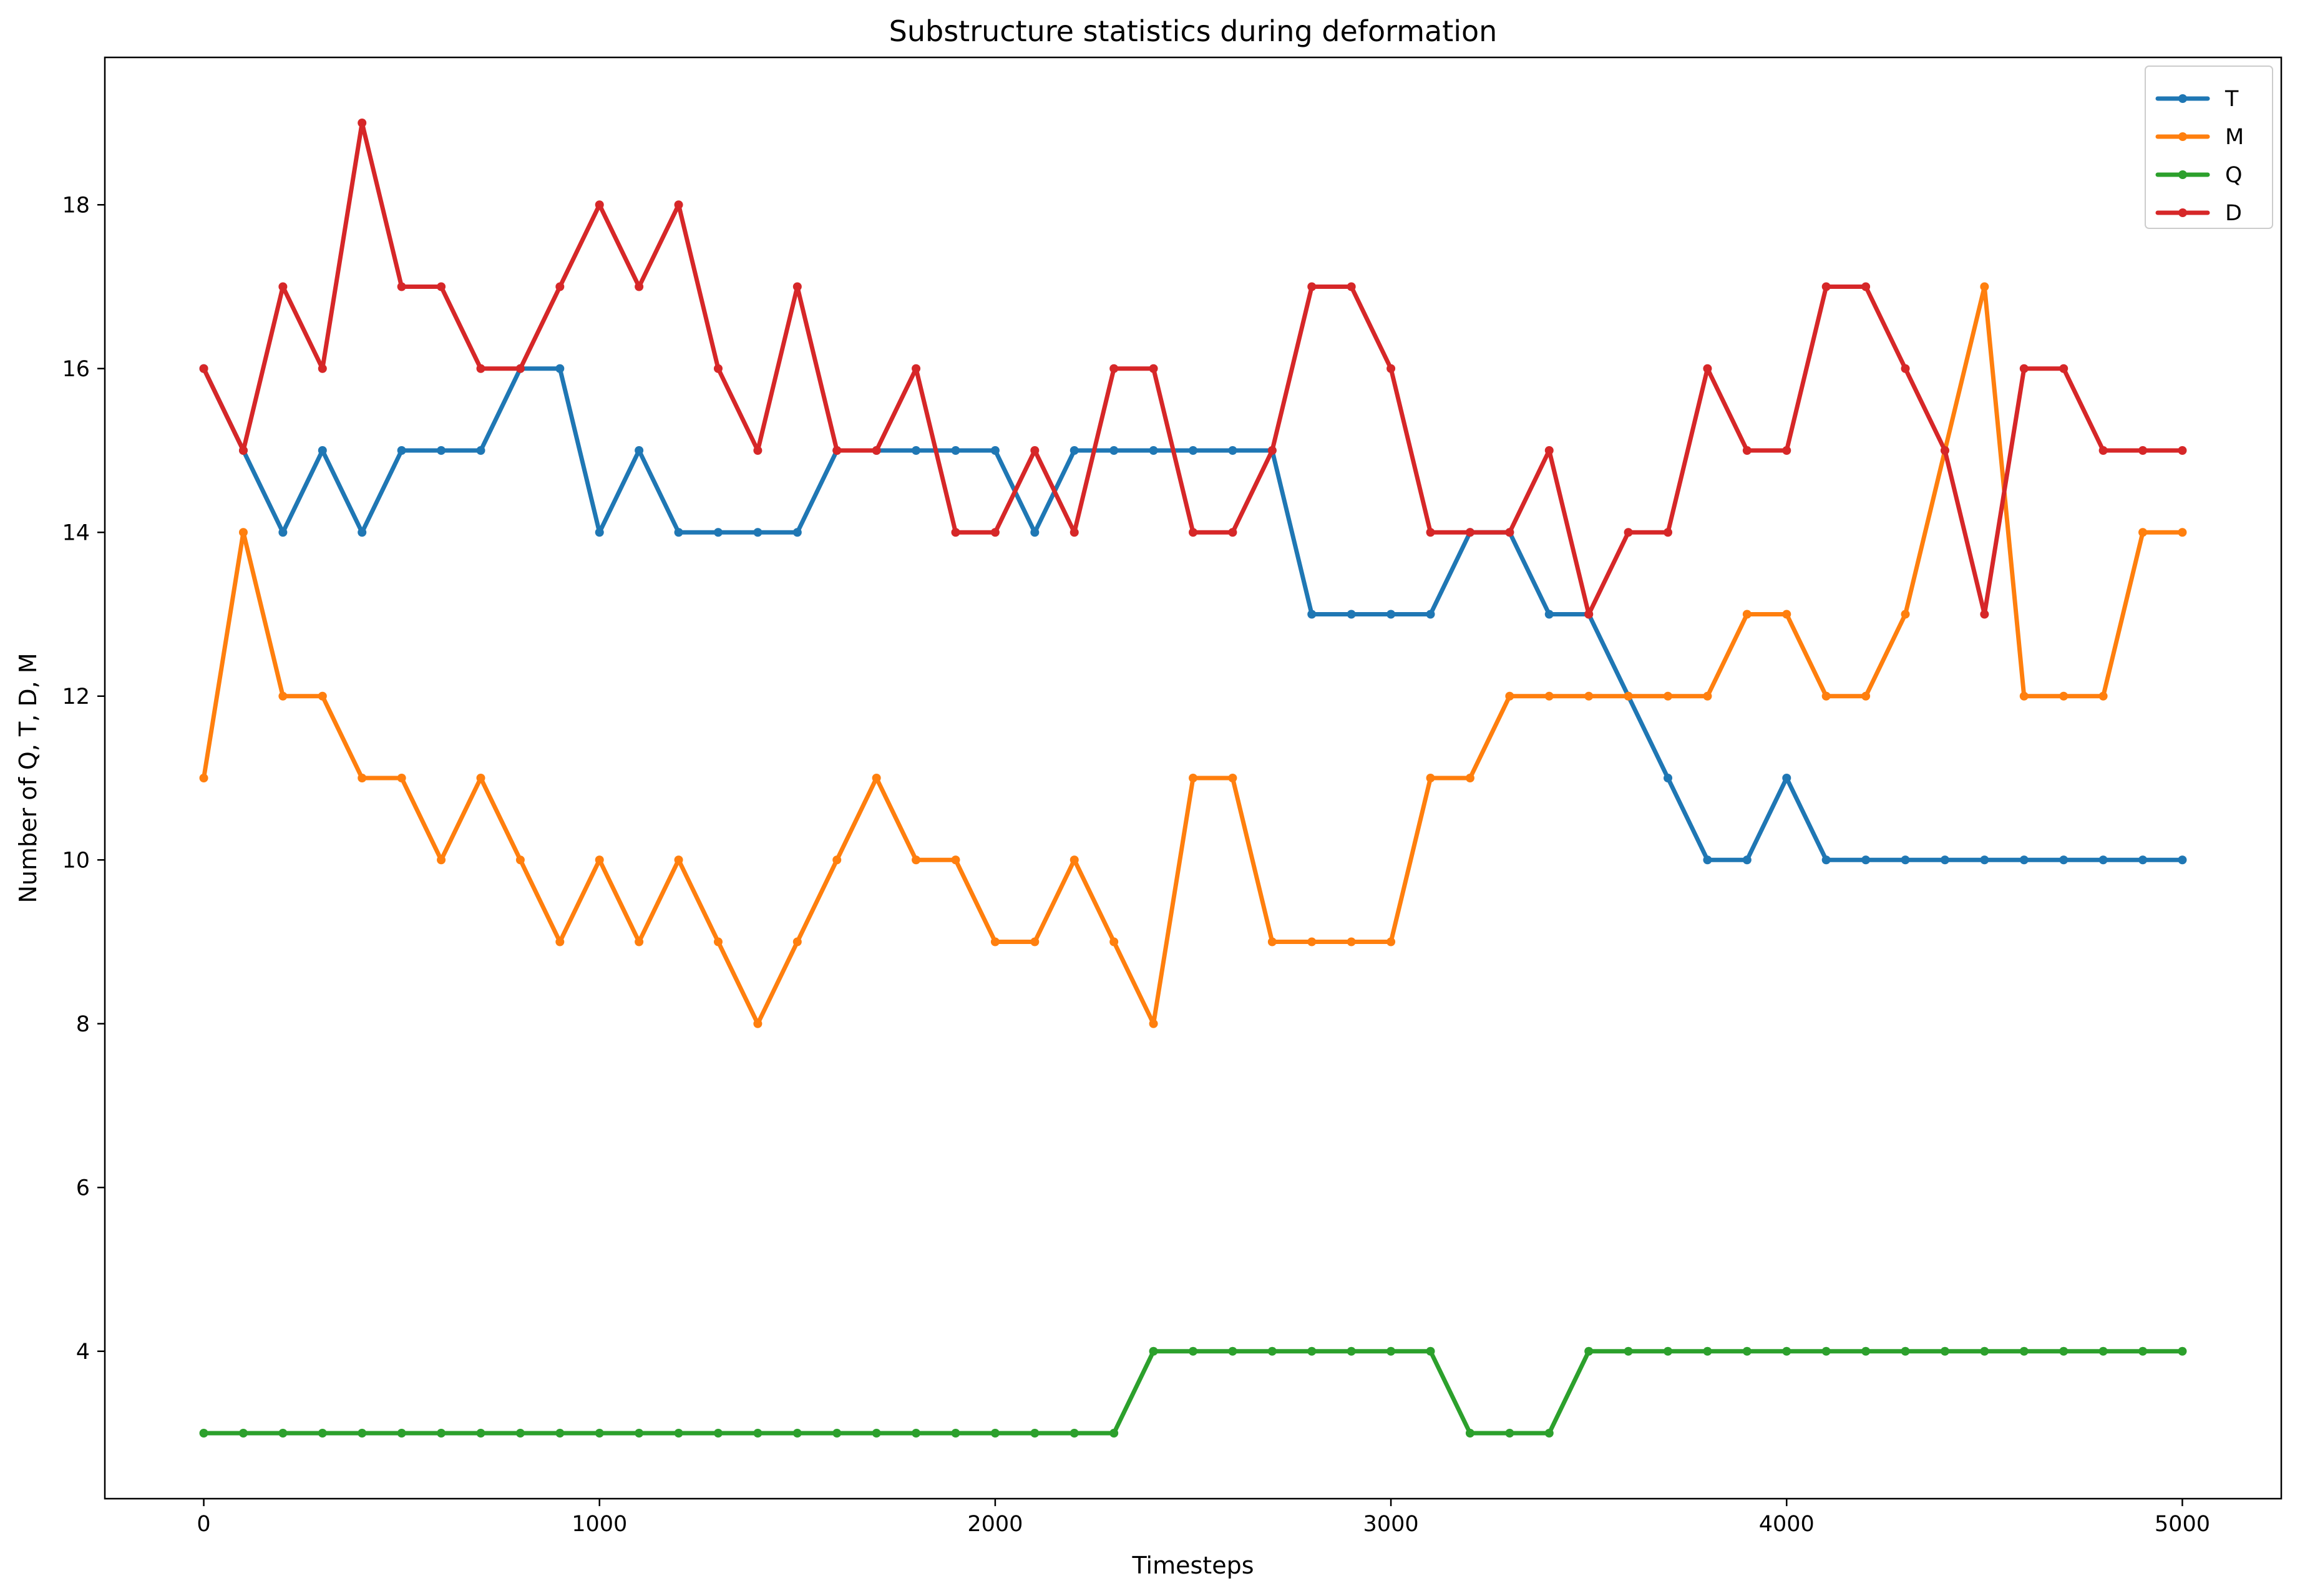 The height and width of the screenshot is (1596, 2300). What do you see at coordinates (2234, 175) in the screenshot?
I see `legend-label-Q: Q` at bounding box center [2234, 175].